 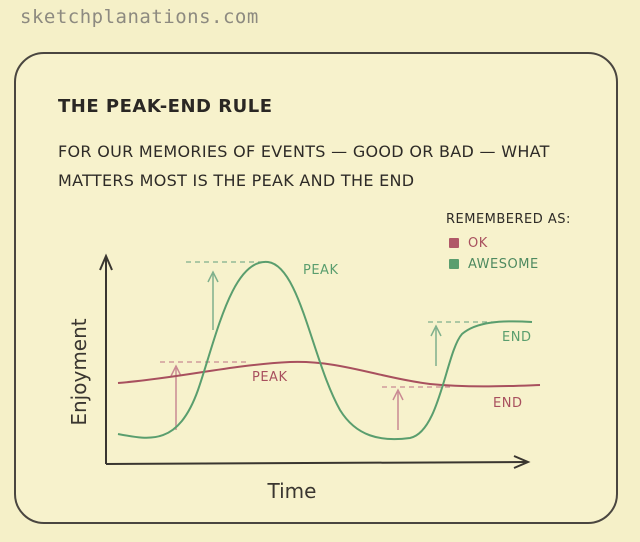 I want to click on red-end-arrowhead, so click(x=398, y=394).